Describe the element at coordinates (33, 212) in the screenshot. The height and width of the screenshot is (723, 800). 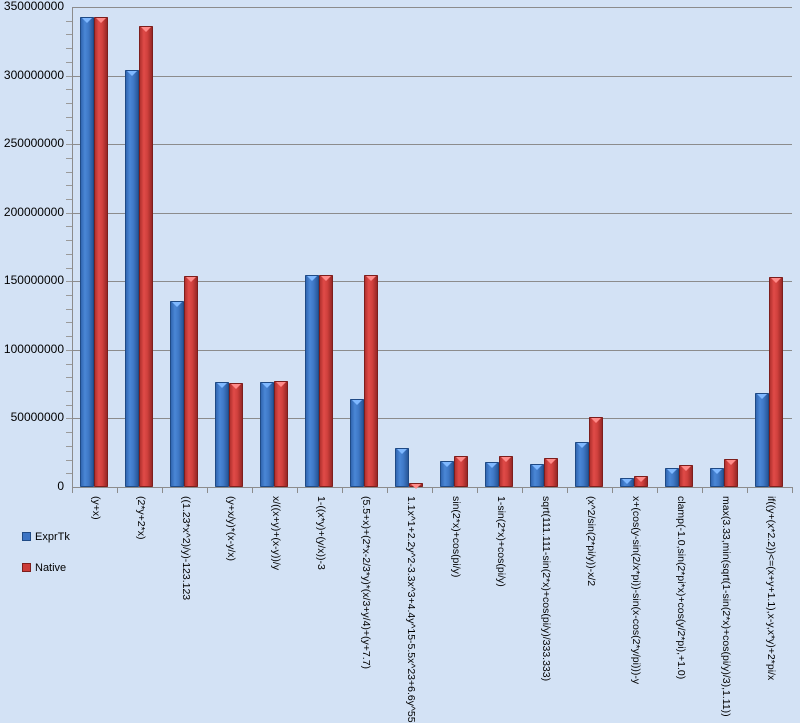
I see `y-tick-label: 200000000` at that location.